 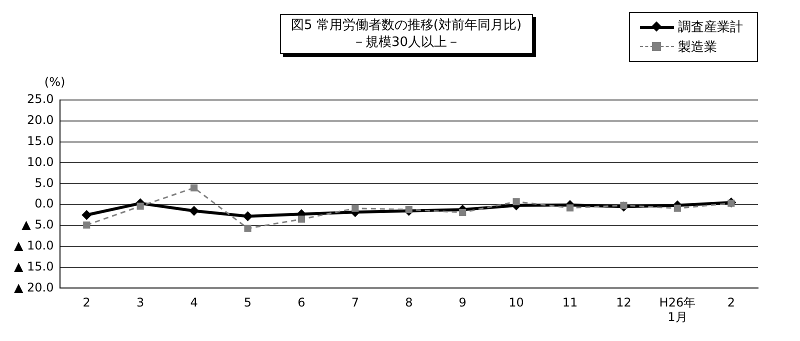 What do you see at coordinates (40, 120) in the screenshot?
I see `y-tick-label: 20.0` at bounding box center [40, 120].